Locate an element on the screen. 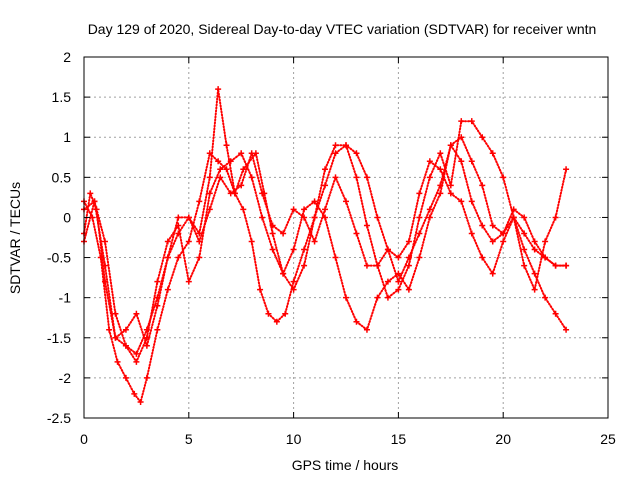 The height and width of the screenshot is (480, 640). x-tick-label: 20 is located at coordinates (503, 439).